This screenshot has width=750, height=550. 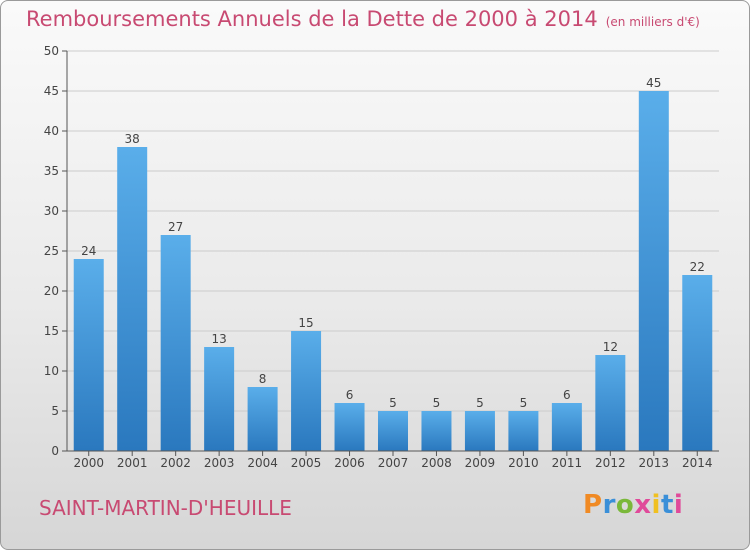 I want to click on bar-2011, so click(x=566, y=427).